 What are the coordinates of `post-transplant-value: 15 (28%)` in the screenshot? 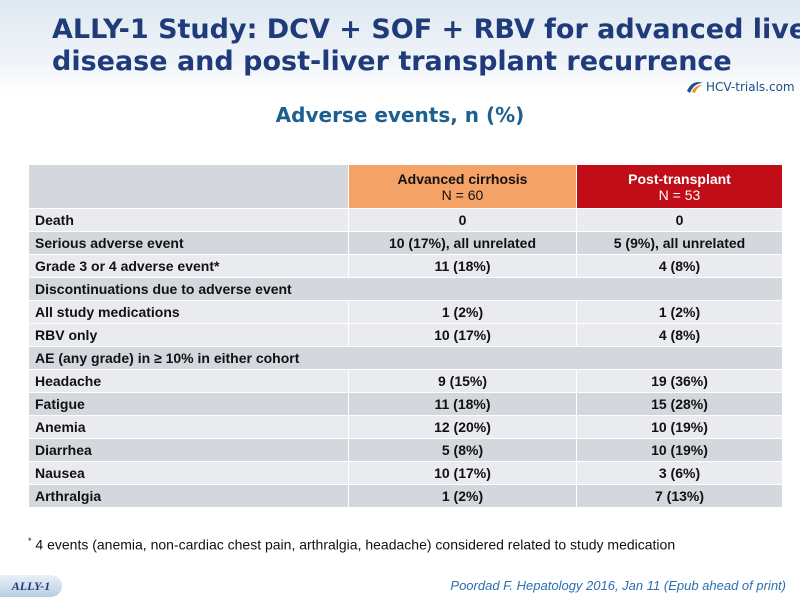 It's located at (679, 404).